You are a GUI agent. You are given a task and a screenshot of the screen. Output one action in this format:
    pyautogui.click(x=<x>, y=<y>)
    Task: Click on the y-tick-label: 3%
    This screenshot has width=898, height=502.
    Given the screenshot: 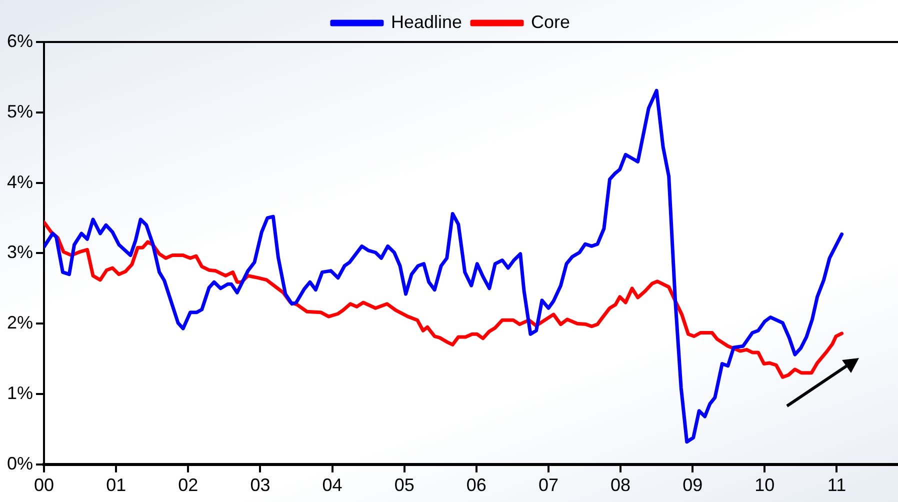 What is the action you would take?
    pyautogui.click(x=20, y=252)
    